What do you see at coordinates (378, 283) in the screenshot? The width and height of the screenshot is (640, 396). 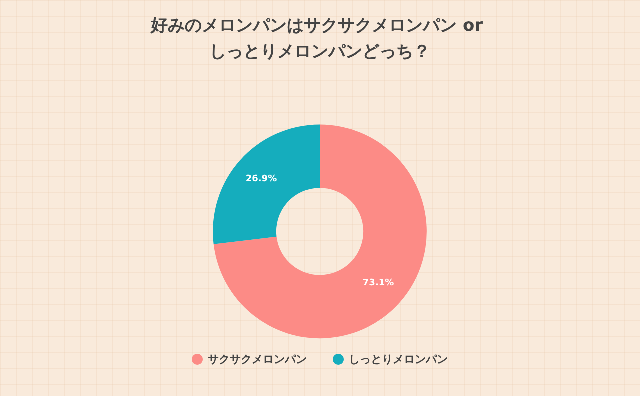 I see `data-label: 73.1%` at bounding box center [378, 283].